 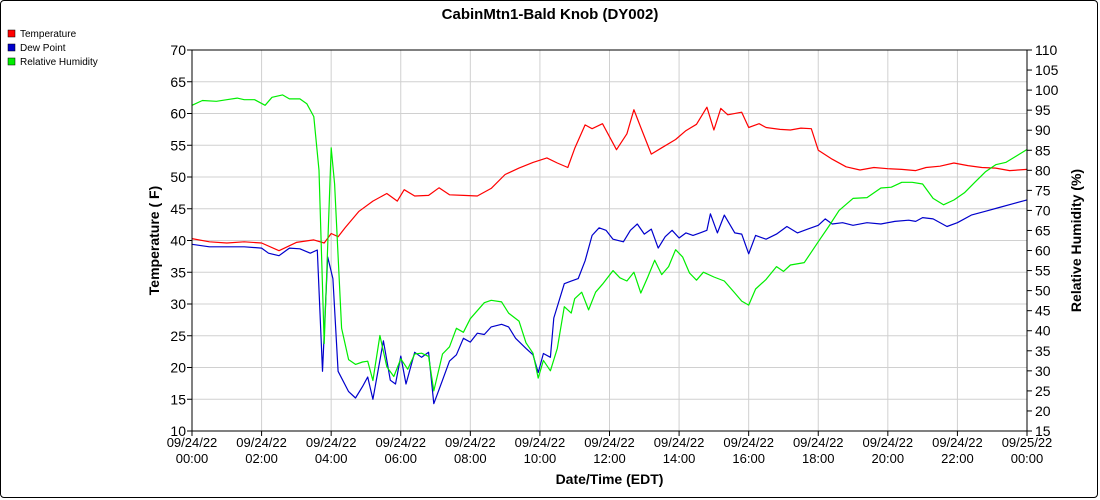 I want to click on y-tick-label: 40, so click(x=178, y=241).